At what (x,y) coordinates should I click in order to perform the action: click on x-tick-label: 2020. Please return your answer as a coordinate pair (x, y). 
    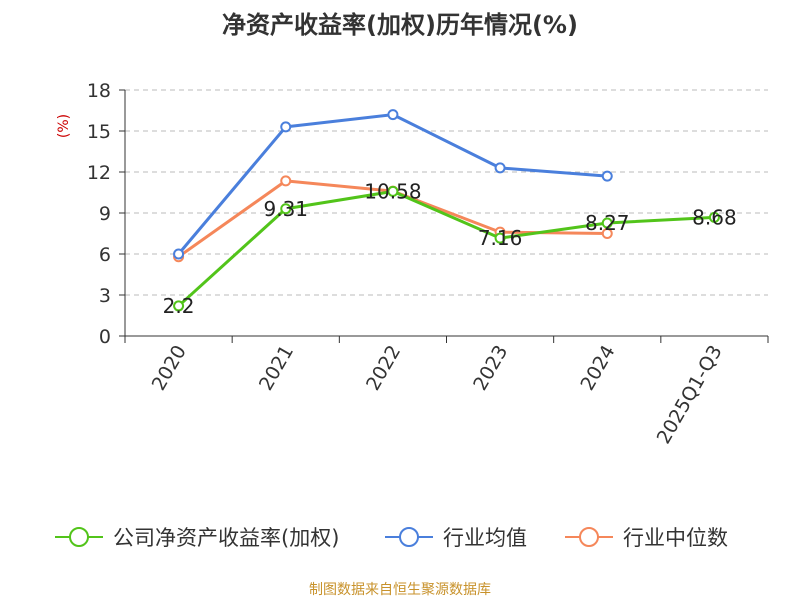
    Looking at the image, I should click on (169, 368).